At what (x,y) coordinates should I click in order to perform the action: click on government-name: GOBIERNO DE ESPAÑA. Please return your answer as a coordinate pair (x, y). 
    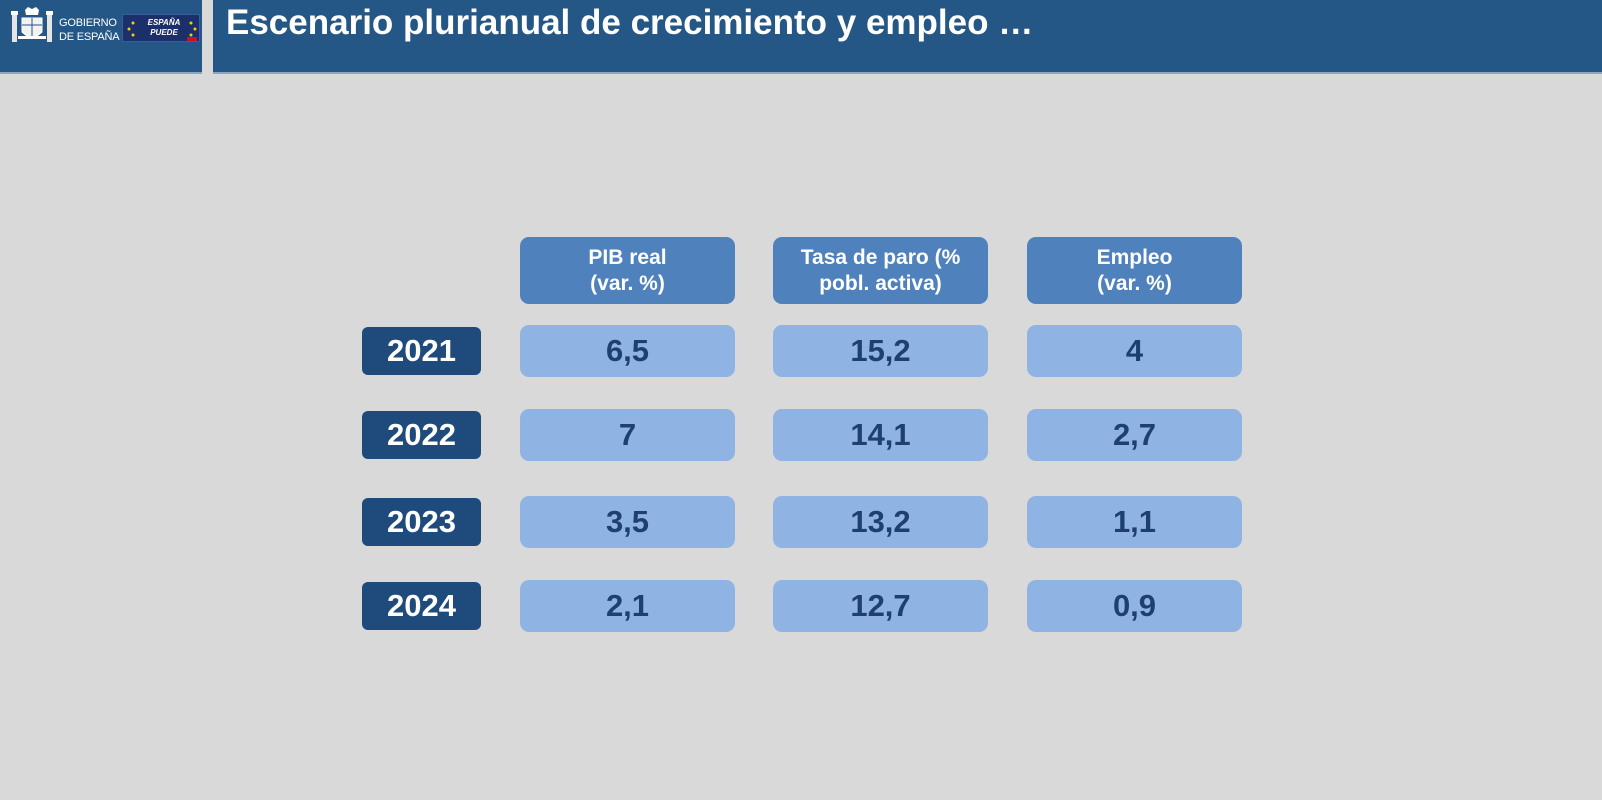
    Looking at the image, I should click on (89, 30).